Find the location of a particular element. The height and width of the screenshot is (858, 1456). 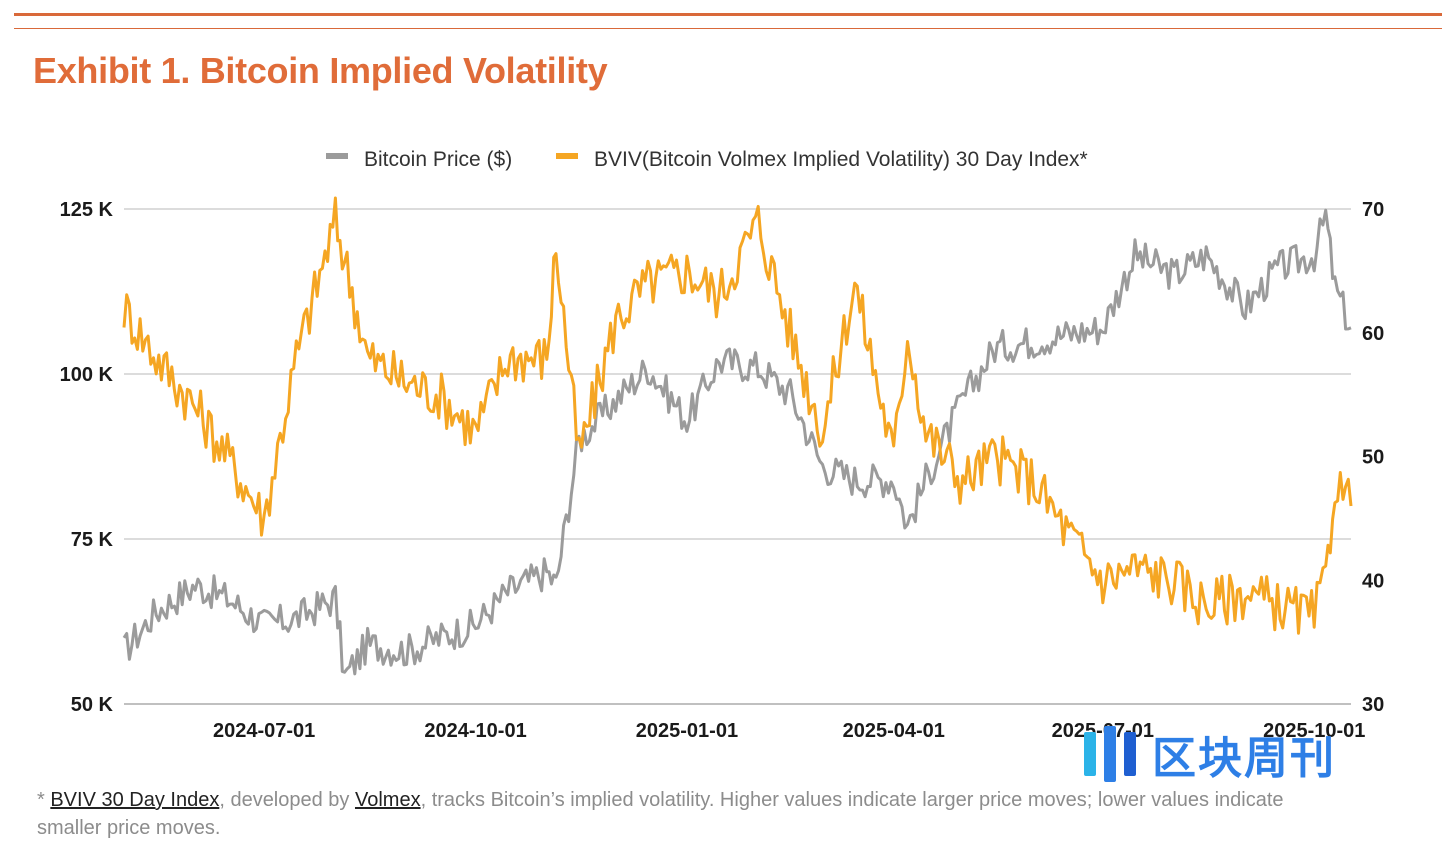

y-right-tick-label: 30 is located at coordinates (1373, 705).